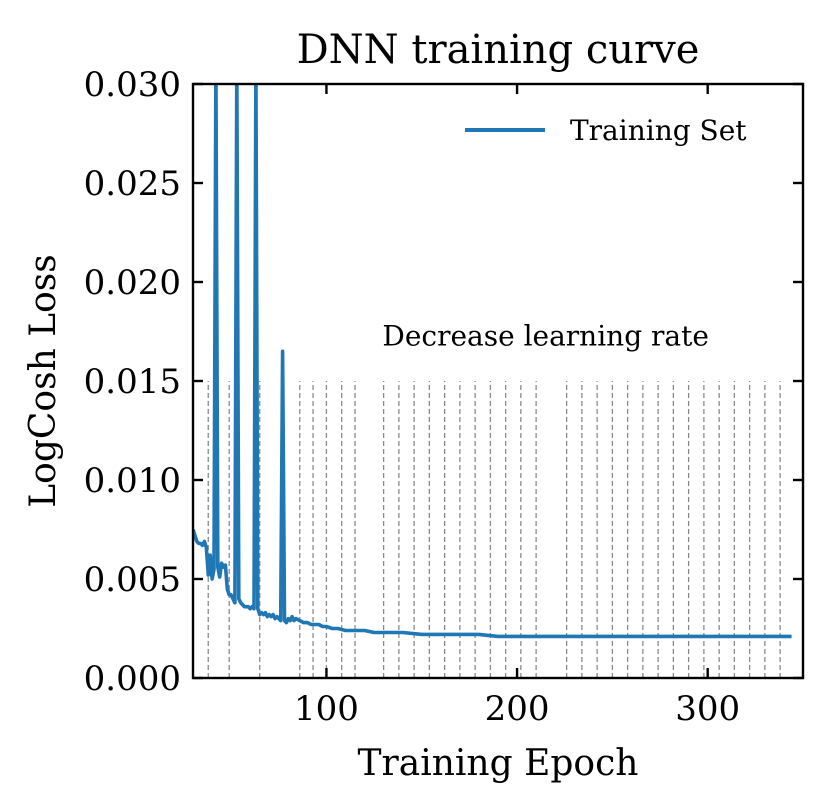 This screenshot has height=810, width=829. What do you see at coordinates (132, 481) in the screenshot?
I see `y-tick-label: 0.010` at bounding box center [132, 481].